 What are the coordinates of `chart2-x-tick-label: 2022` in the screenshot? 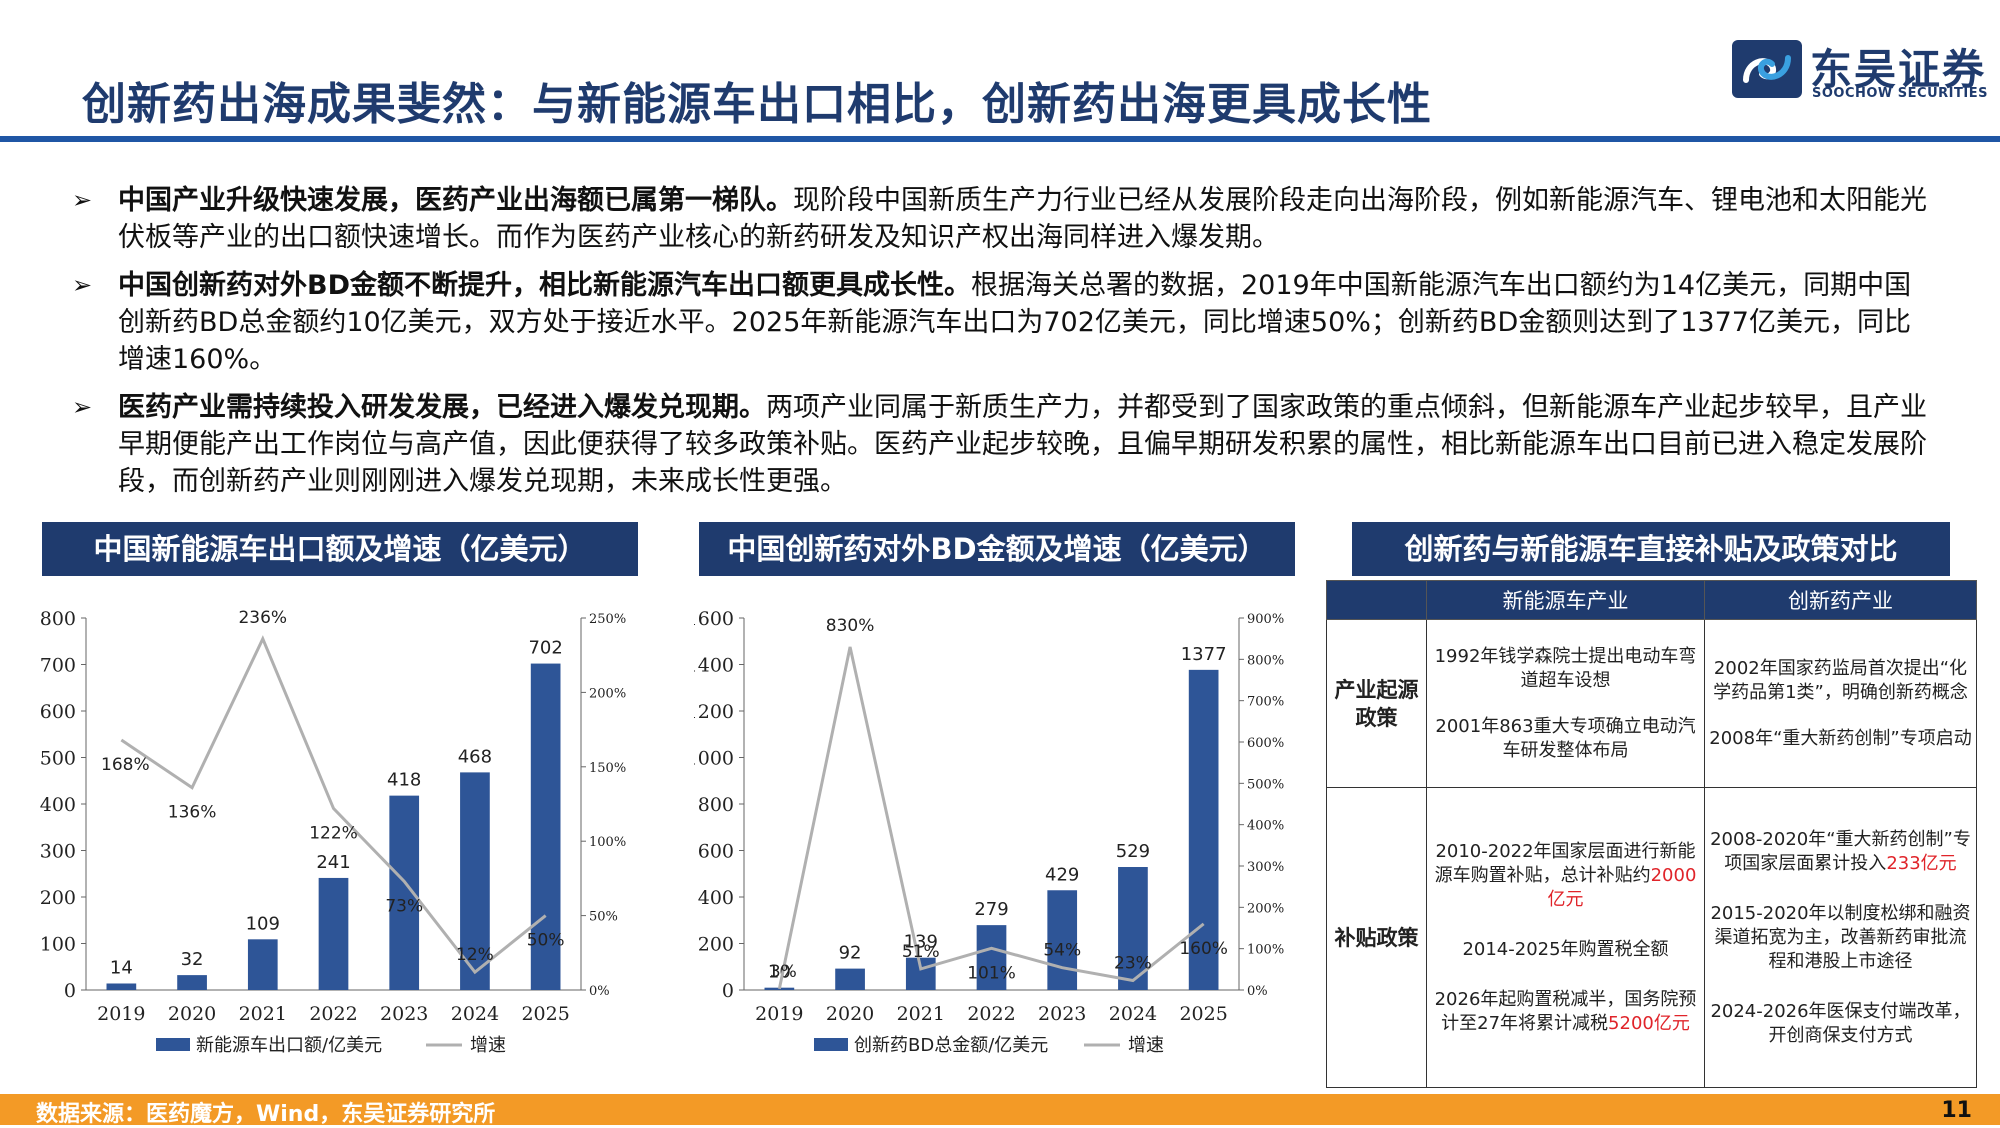 It's located at (991, 1014).